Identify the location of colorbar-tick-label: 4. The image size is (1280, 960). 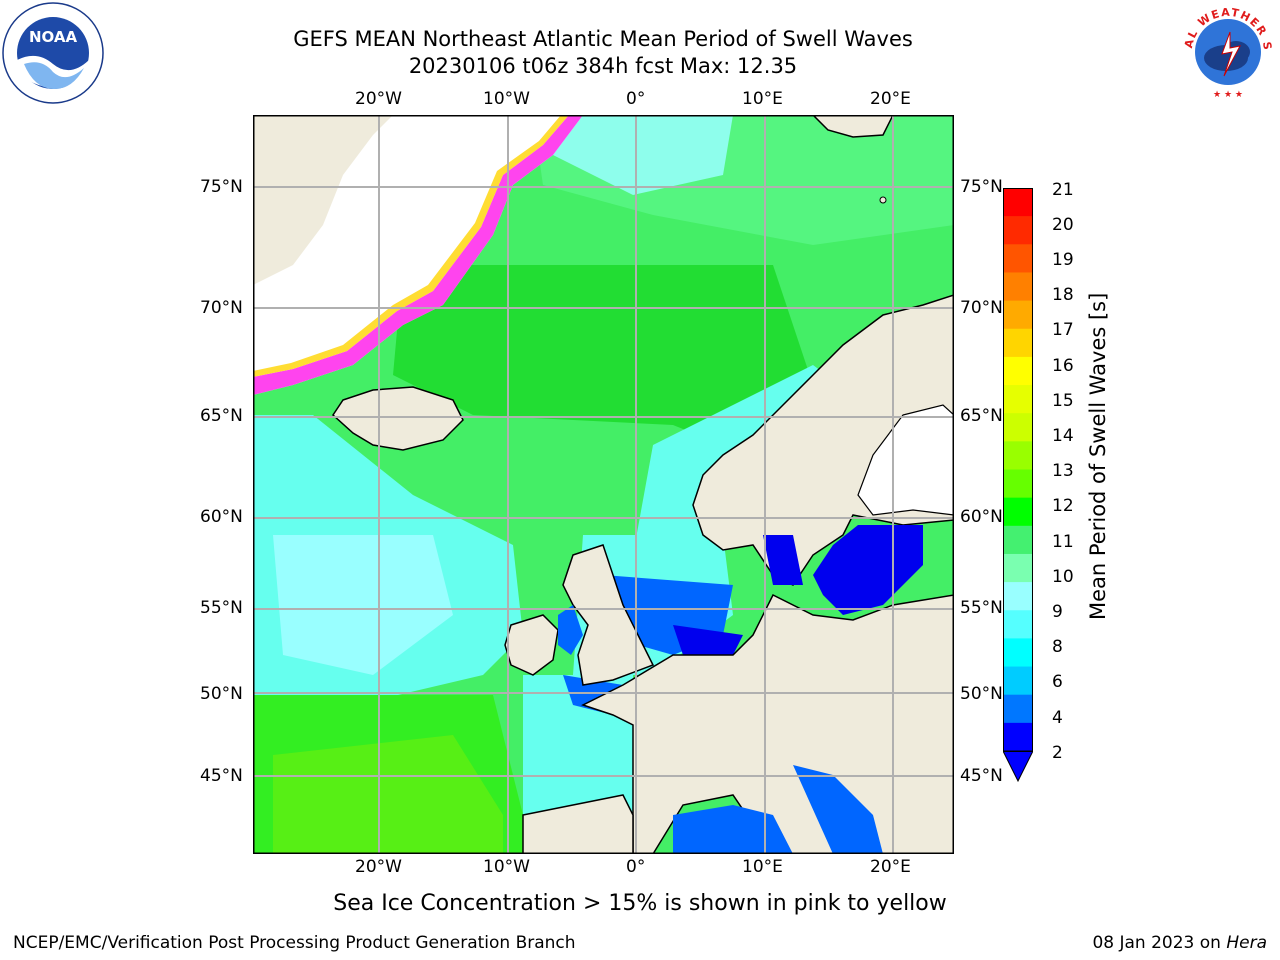
(1057, 718).